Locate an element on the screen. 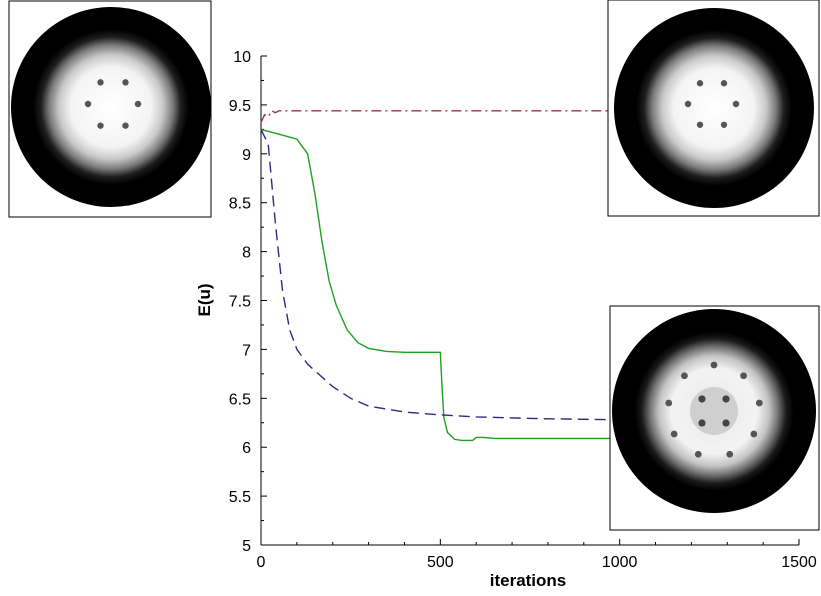 The width and height of the screenshot is (821, 596). initial-state-image is located at coordinates (110, 109).